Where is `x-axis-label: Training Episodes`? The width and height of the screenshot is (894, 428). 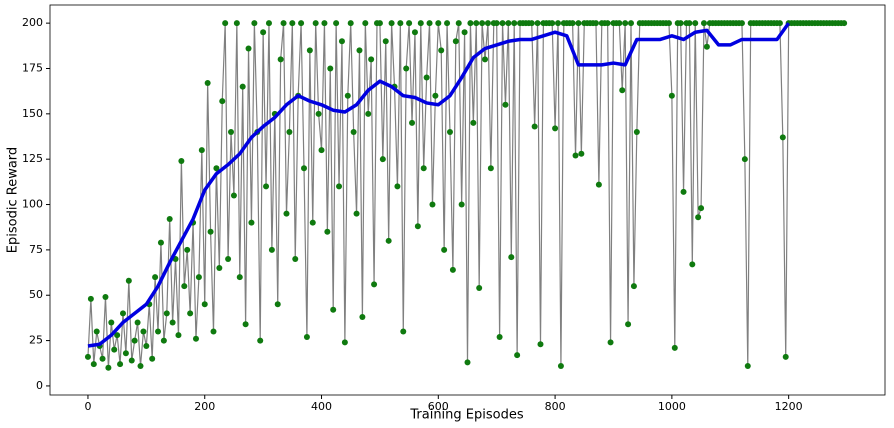 x-axis-label: Training Episodes is located at coordinates (466, 415).